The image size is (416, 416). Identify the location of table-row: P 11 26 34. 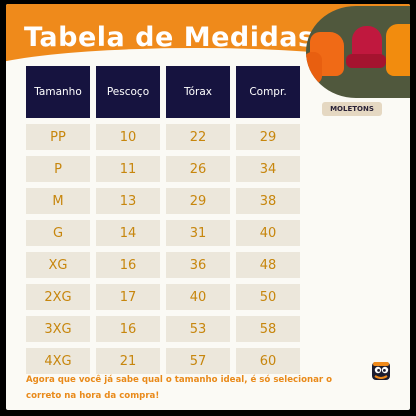
(166, 169).